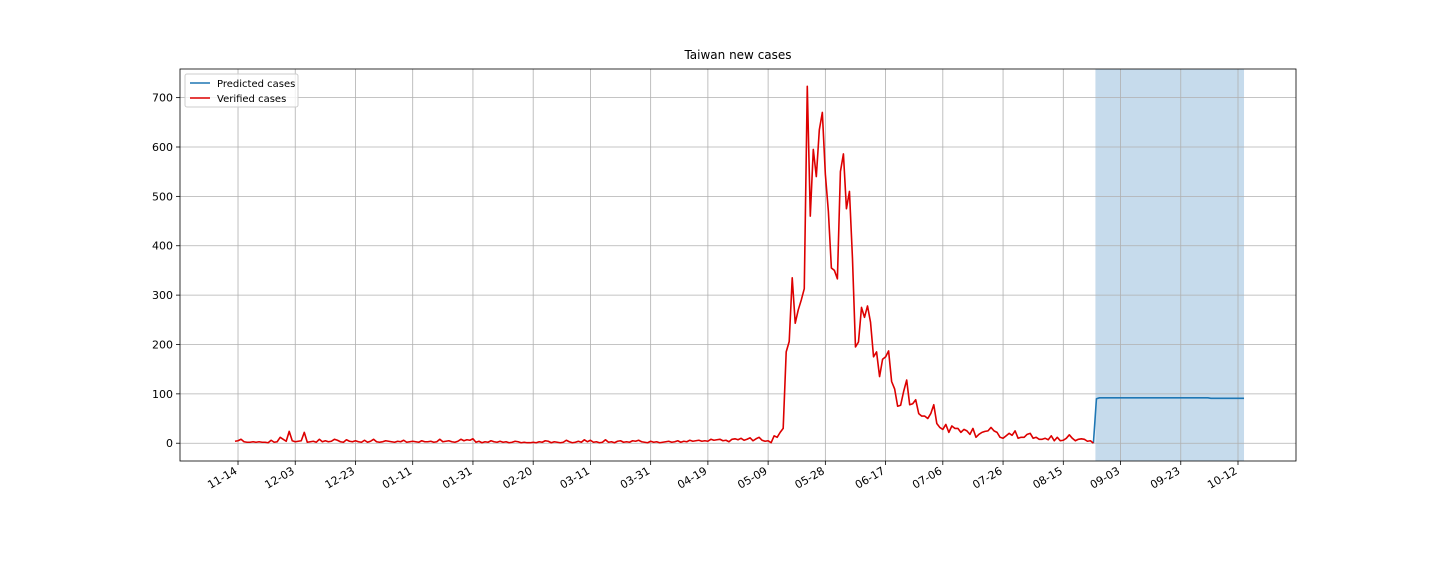 This screenshot has height=576, width=1440. Describe the element at coordinates (1170, 265) in the screenshot. I see `highlight-span` at that location.